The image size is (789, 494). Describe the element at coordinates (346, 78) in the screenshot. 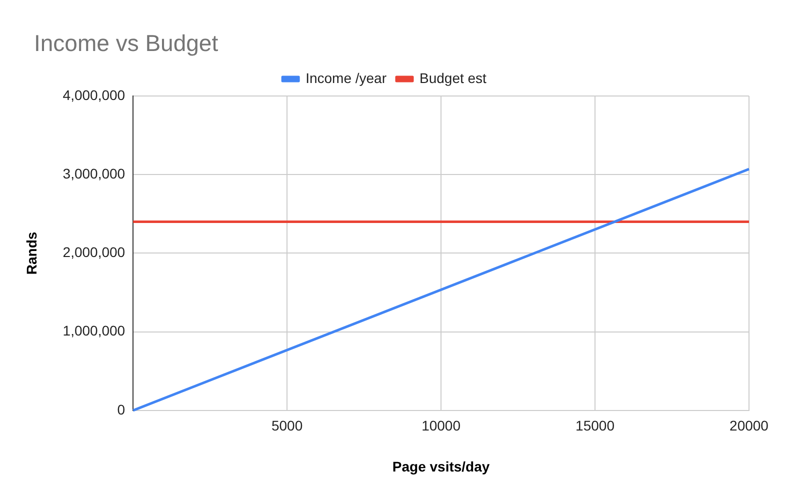

I see `legend-label: Income /year` at that location.